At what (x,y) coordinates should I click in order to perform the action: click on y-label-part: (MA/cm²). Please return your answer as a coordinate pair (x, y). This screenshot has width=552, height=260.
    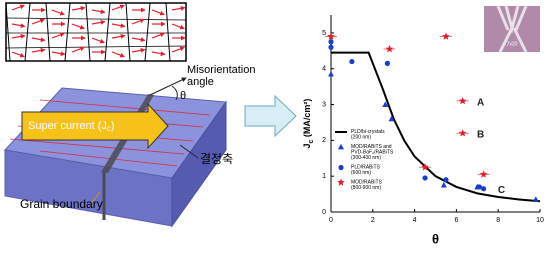
    Looking at the image, I should click on (307, 119).